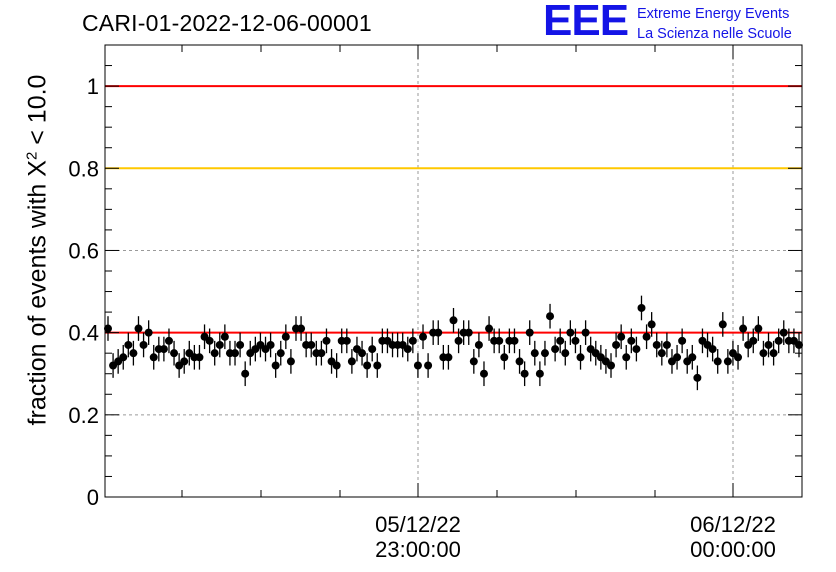 The height and width of the screenshot is (572, 836). What do you see at coordinates (37, 293) in the screenshot?
I see `y-axis-label-prefix: fraction of events with X` at bounding box center [37, 293].